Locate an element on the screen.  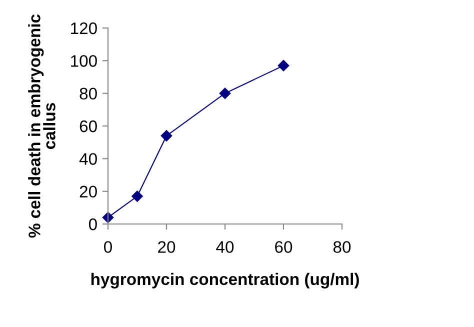
x-tick-label: 0 is located at coordinates (108, 247).